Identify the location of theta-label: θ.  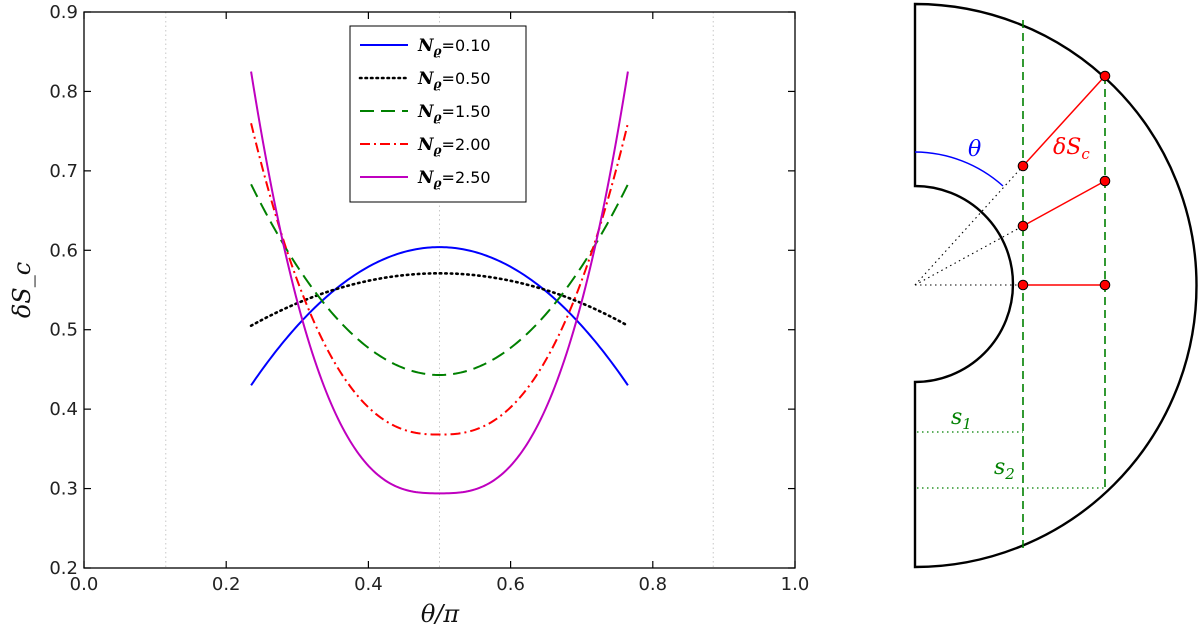
(974, 149).